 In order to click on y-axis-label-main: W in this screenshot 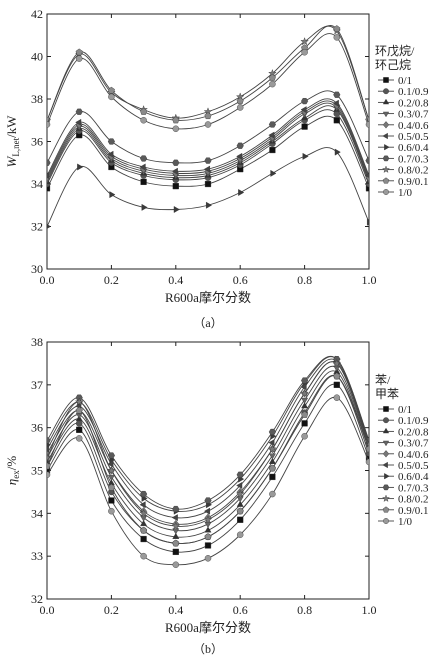, I will do `click(11, 161)`.